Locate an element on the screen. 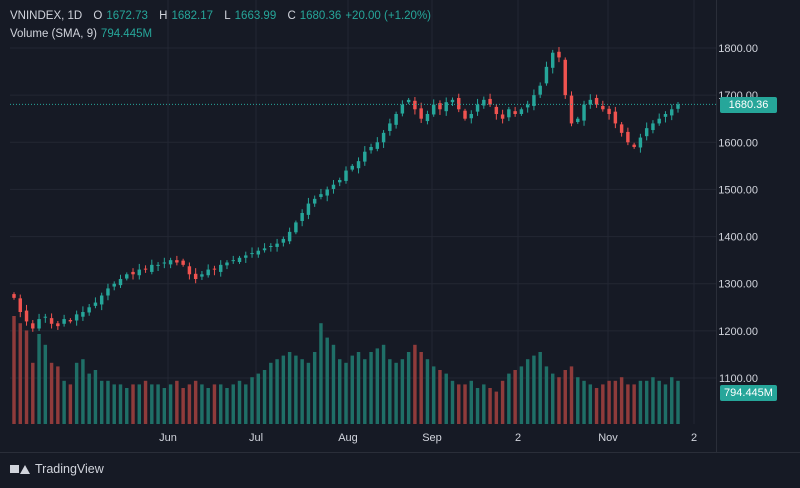 The width and height of the screenshot is (800, 488). change-value: +20.00 (+1.20%) is located at coordinates (388, 16).